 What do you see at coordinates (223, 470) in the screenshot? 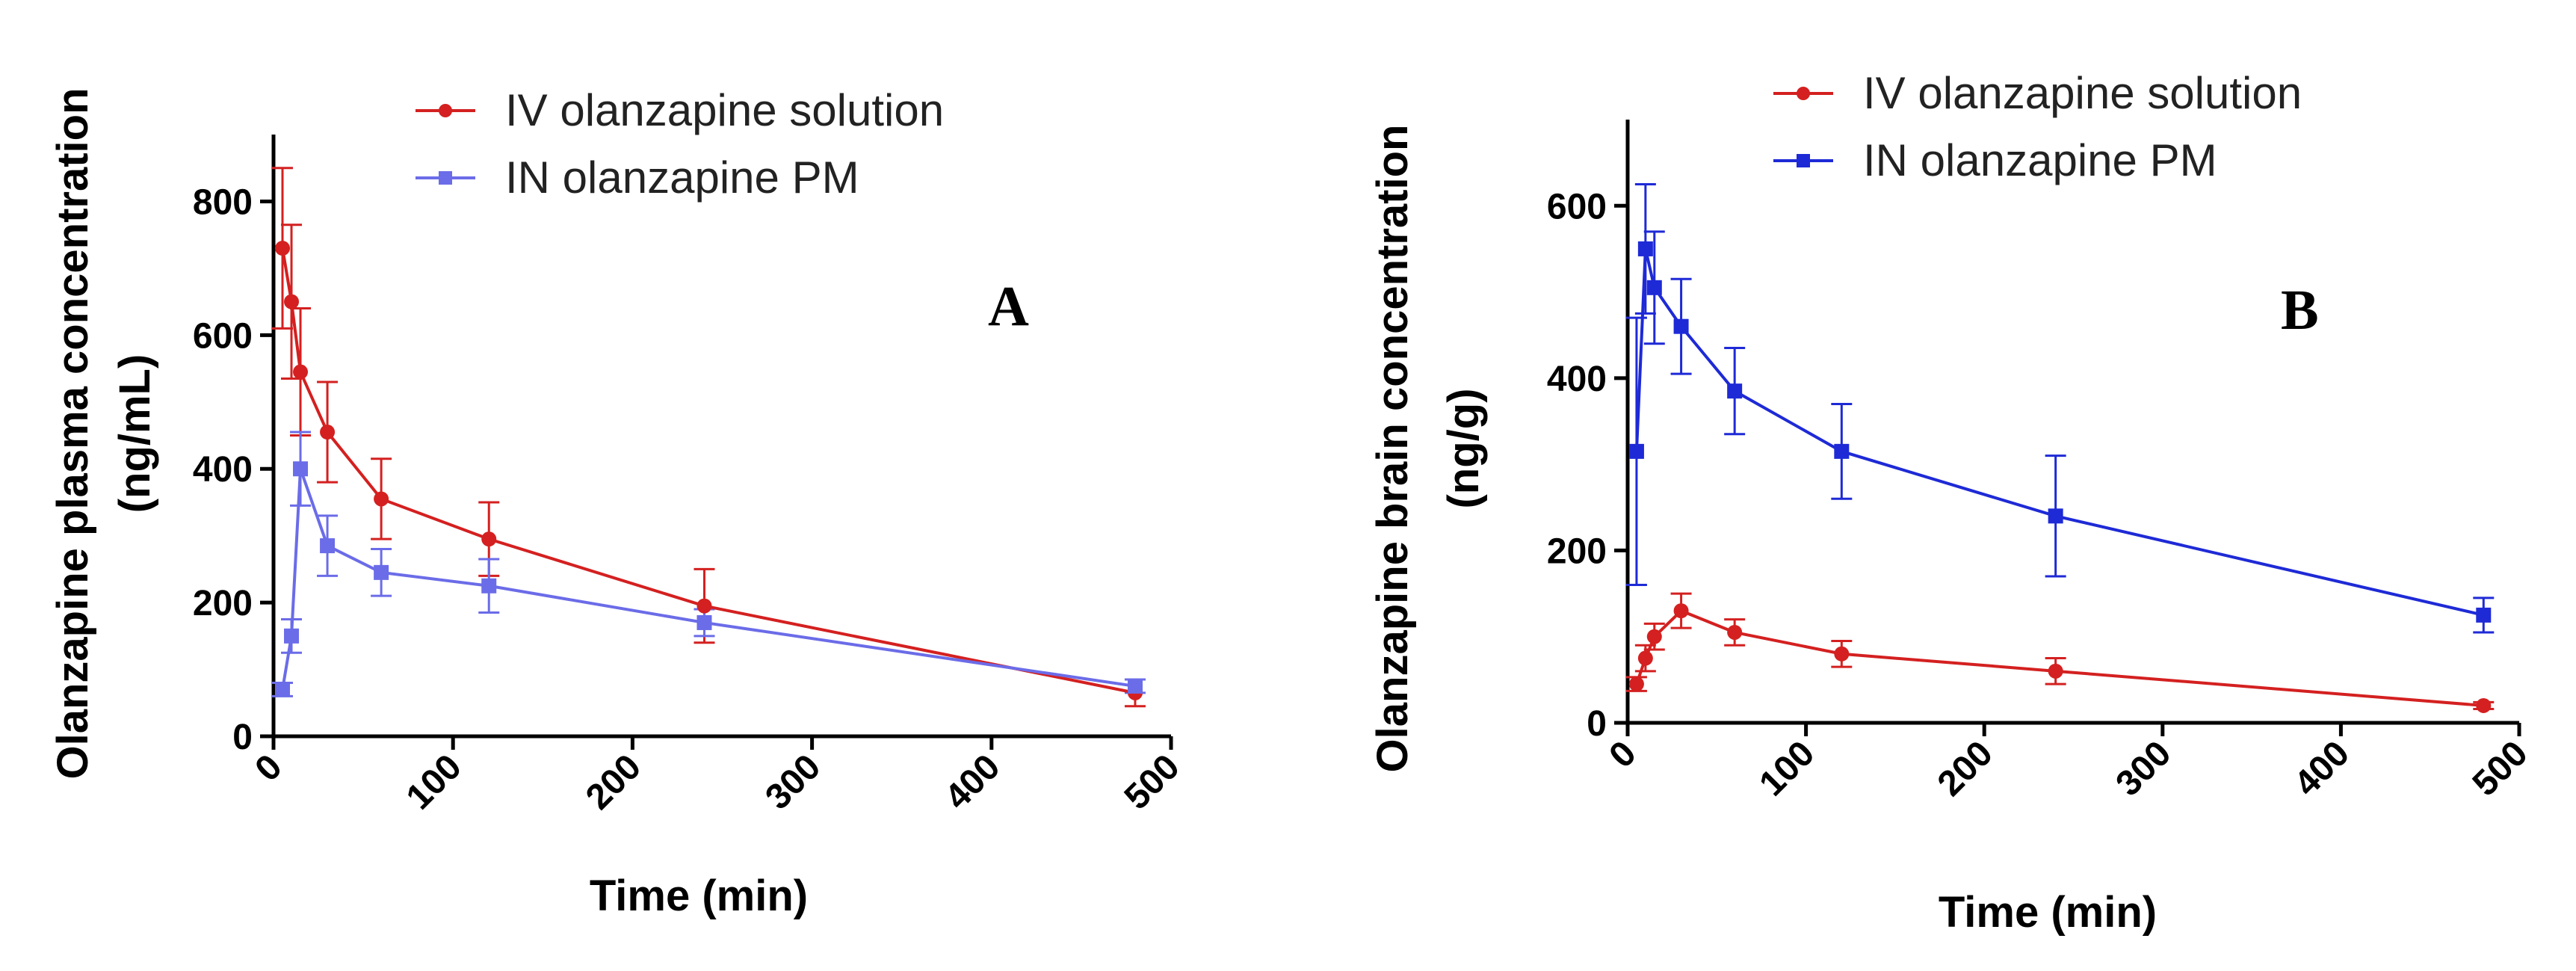
I see `panel-a-y-tick-label-400: 400` at bounding box center [223, 470].